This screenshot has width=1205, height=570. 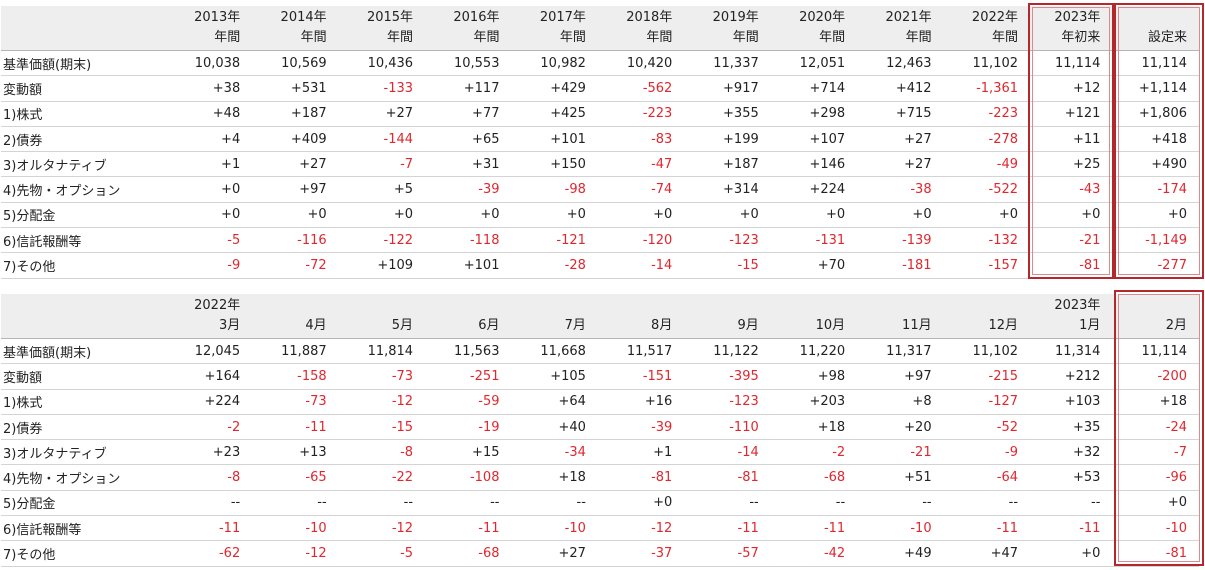 What do you see at coordinates (1155, 28) in the screenshot?
I see `column-header: 設定来` at bounding box center [1155, 28].